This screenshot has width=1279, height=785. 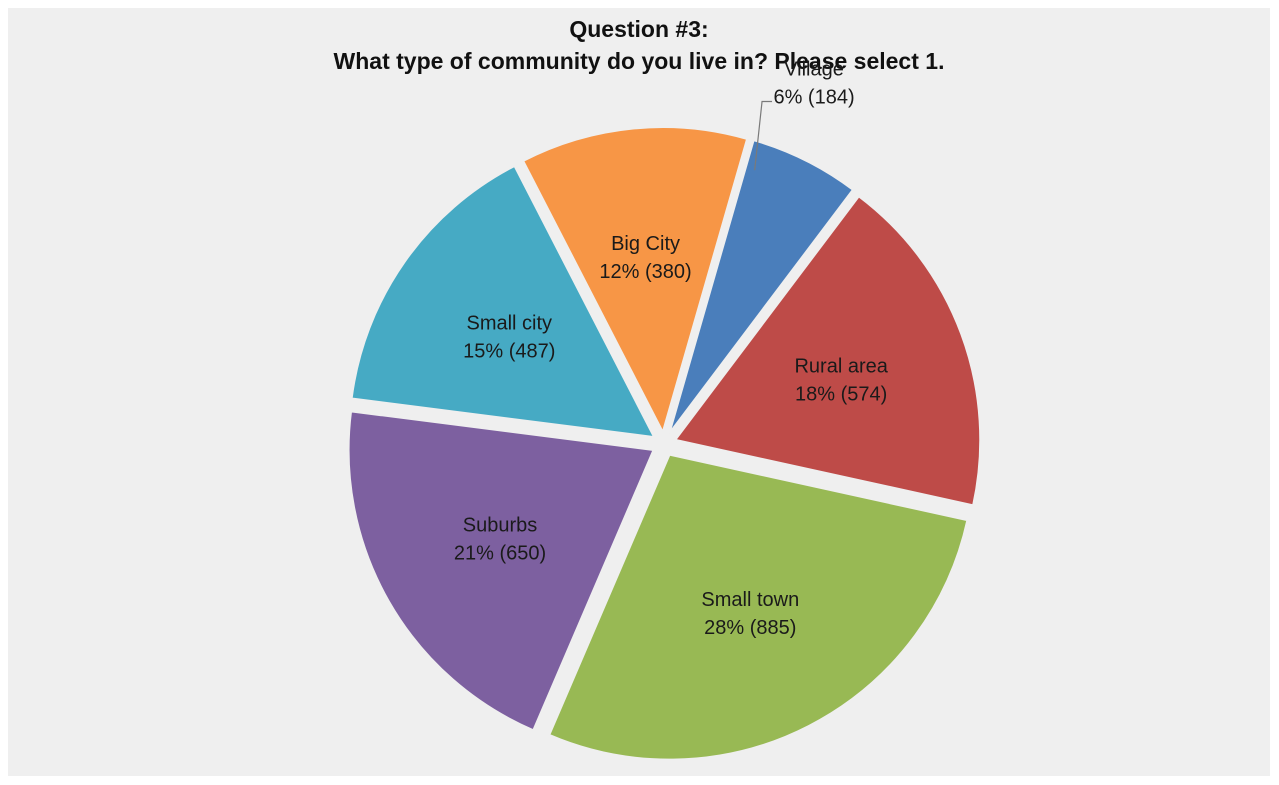 What do you see at coordinates (645, 272) in the screenshot?
I see `slice-label-value-big-city: 12% (380)` at bounding box center [645, 272].